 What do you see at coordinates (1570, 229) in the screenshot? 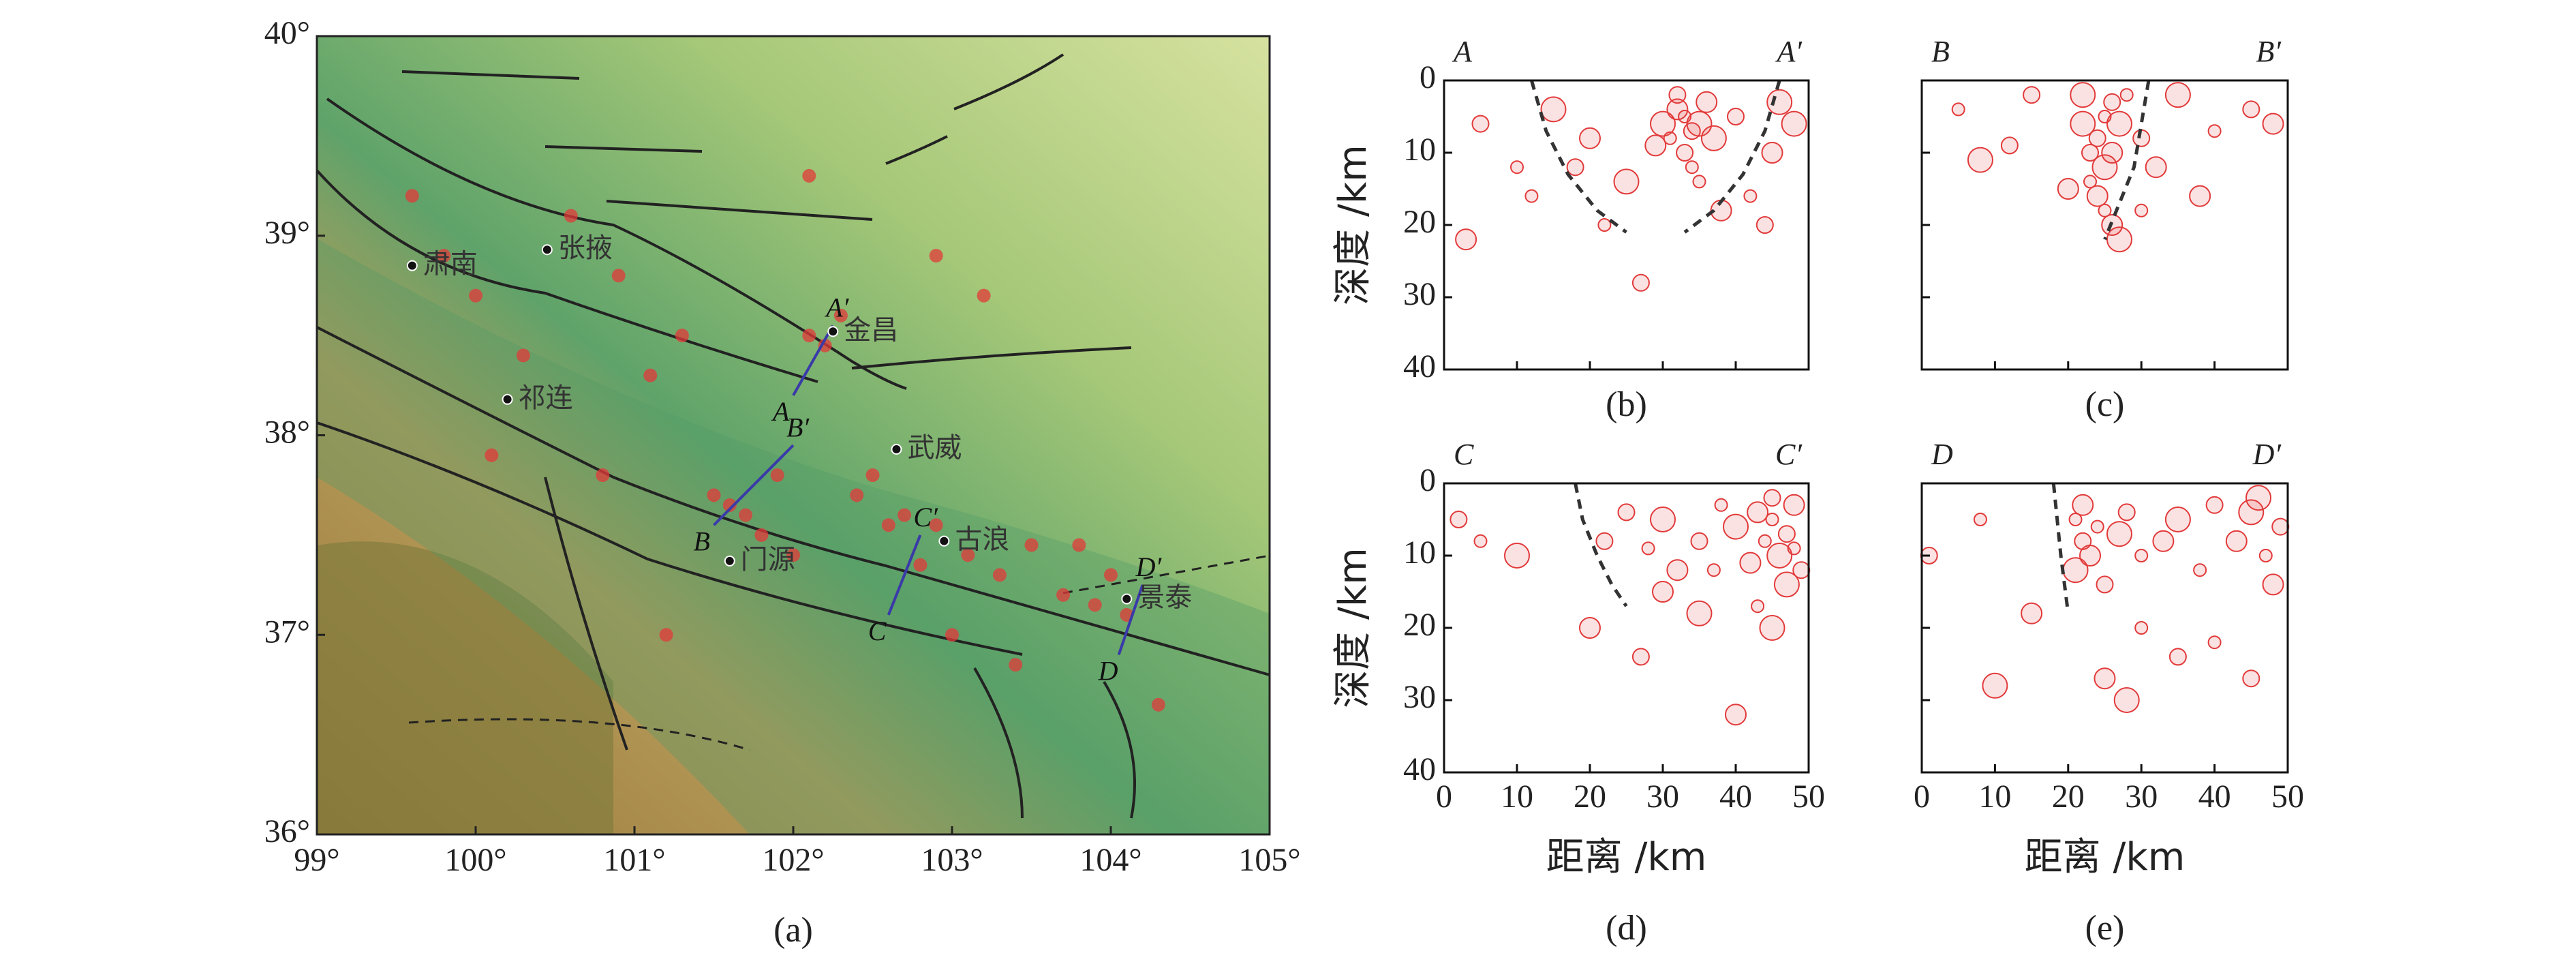
I see `cross-section: 0 10 20 30 40 A A′ 深度 /km (b)` at bounding box center [1570, 229].